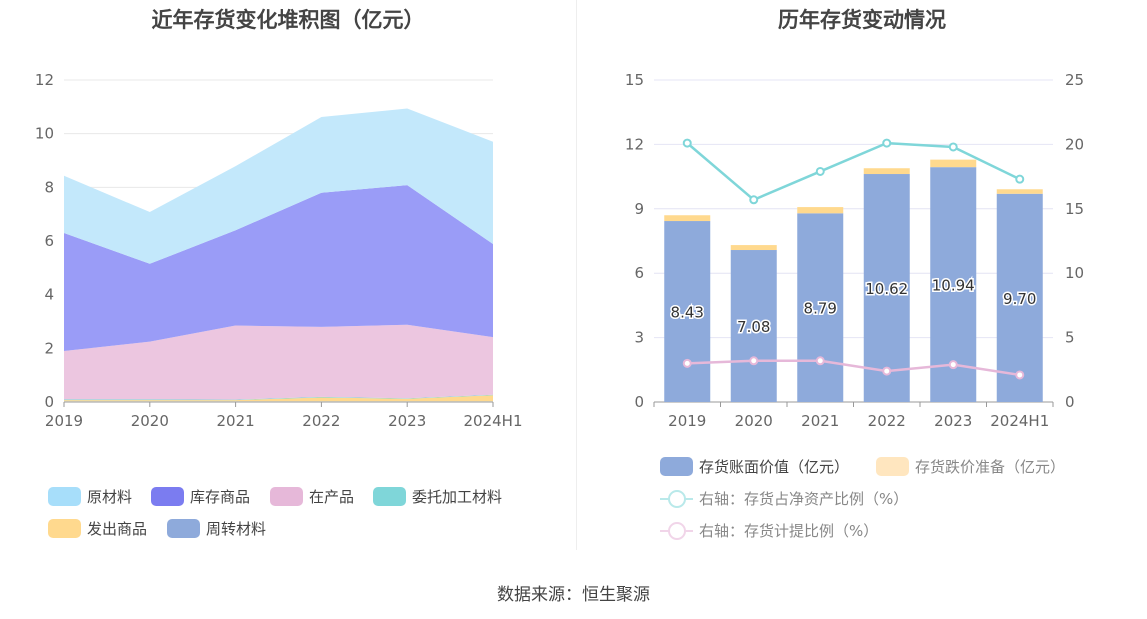 The width and height of the screenshot is (1147, 619). What do you see at coordinates (634, 144) in the screenshot?
I see `y-left-tick-label: 12` at bounding box center [634, 144].